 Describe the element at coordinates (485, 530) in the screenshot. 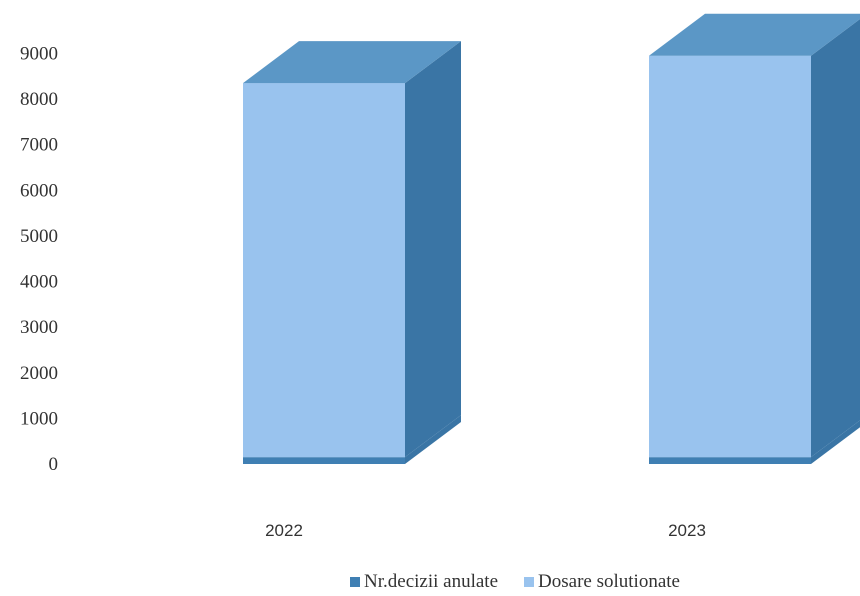

I see `x-axis: 2022 2023` at that location.